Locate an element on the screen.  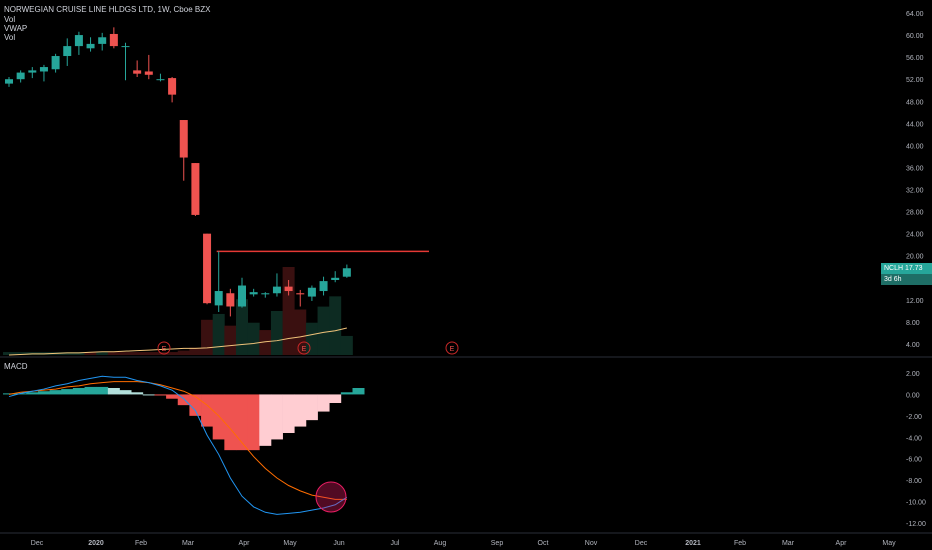
vwap-polyline is located at coordinates (177, 341).